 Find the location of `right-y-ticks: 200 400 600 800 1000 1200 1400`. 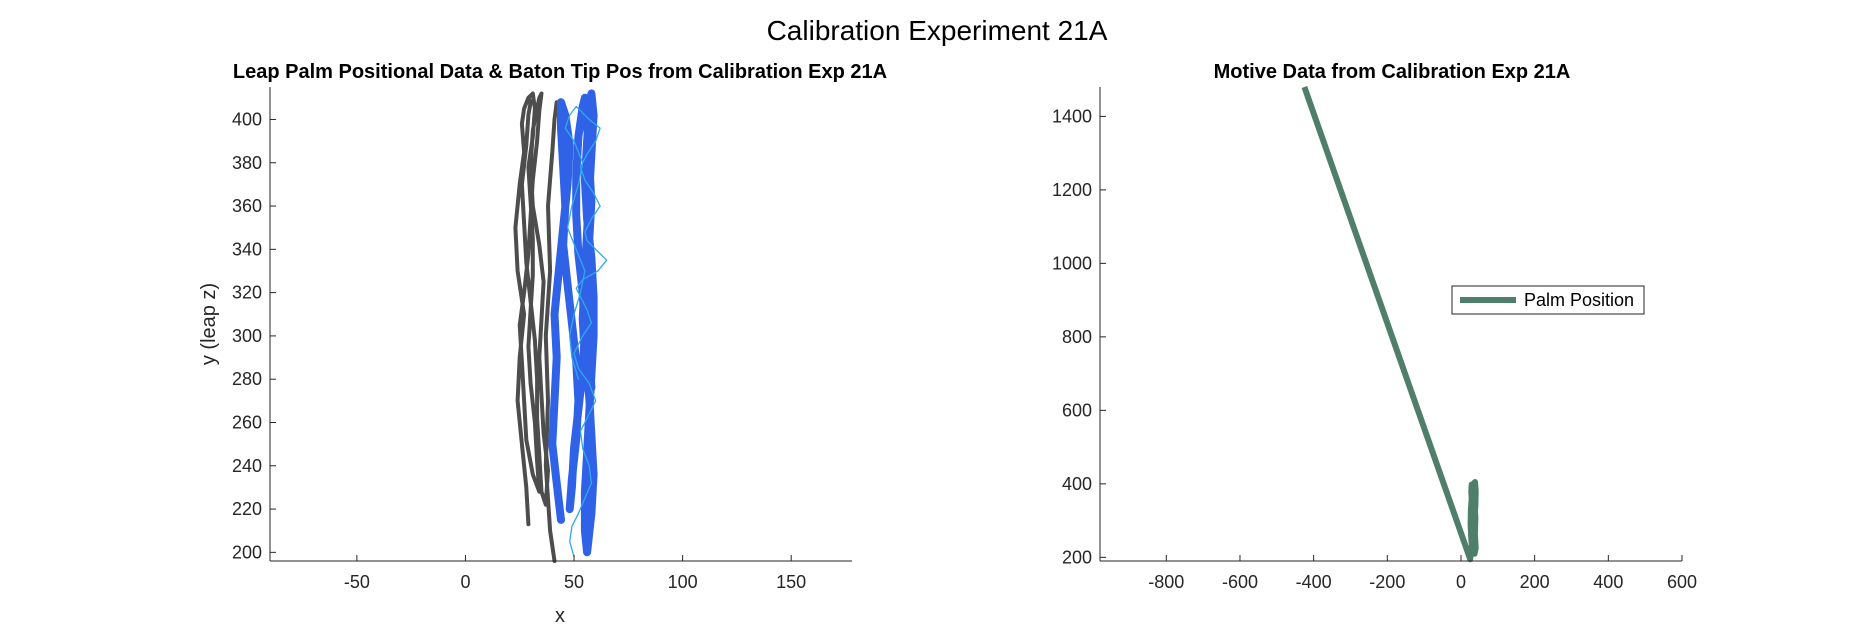

right-y-ticks: 200 400 600 800 1000 1200 1400 is located at coordinates (1079, 336).